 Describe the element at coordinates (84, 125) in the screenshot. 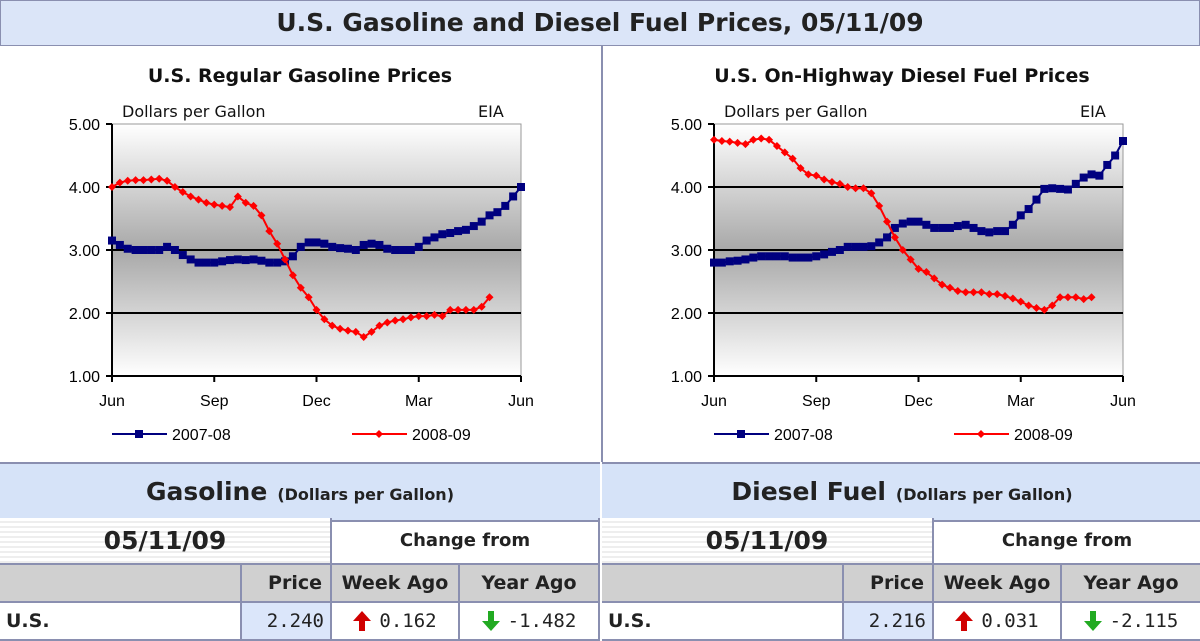

I see `y-tick-label: 5.00` at that location.